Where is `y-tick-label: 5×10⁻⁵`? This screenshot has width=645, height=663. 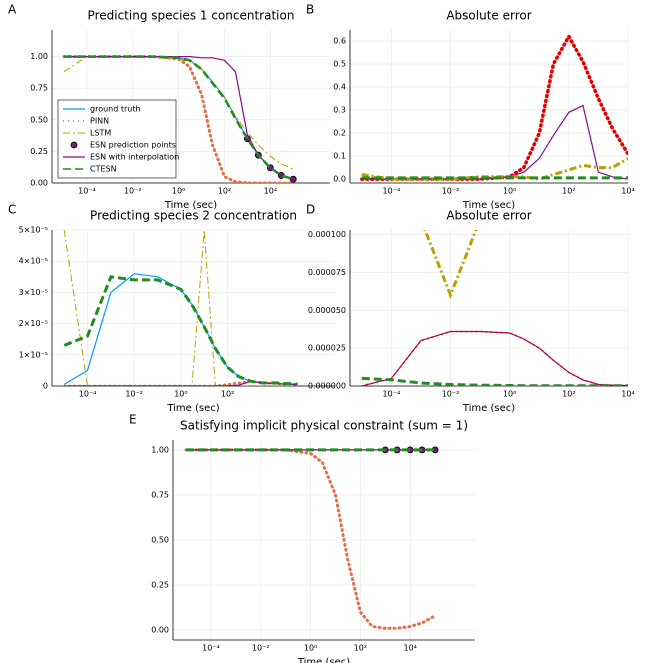
y-tick-label: 5×10⁻⁵ is located at coordinates (33, 230).